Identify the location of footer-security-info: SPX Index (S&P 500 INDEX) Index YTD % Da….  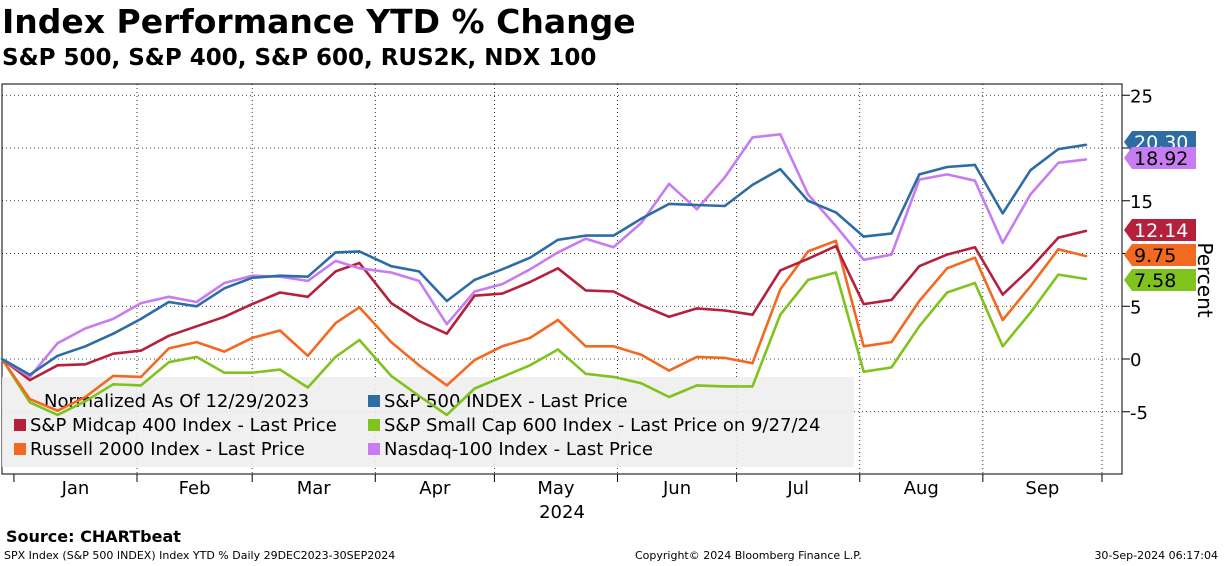
(200, 555).